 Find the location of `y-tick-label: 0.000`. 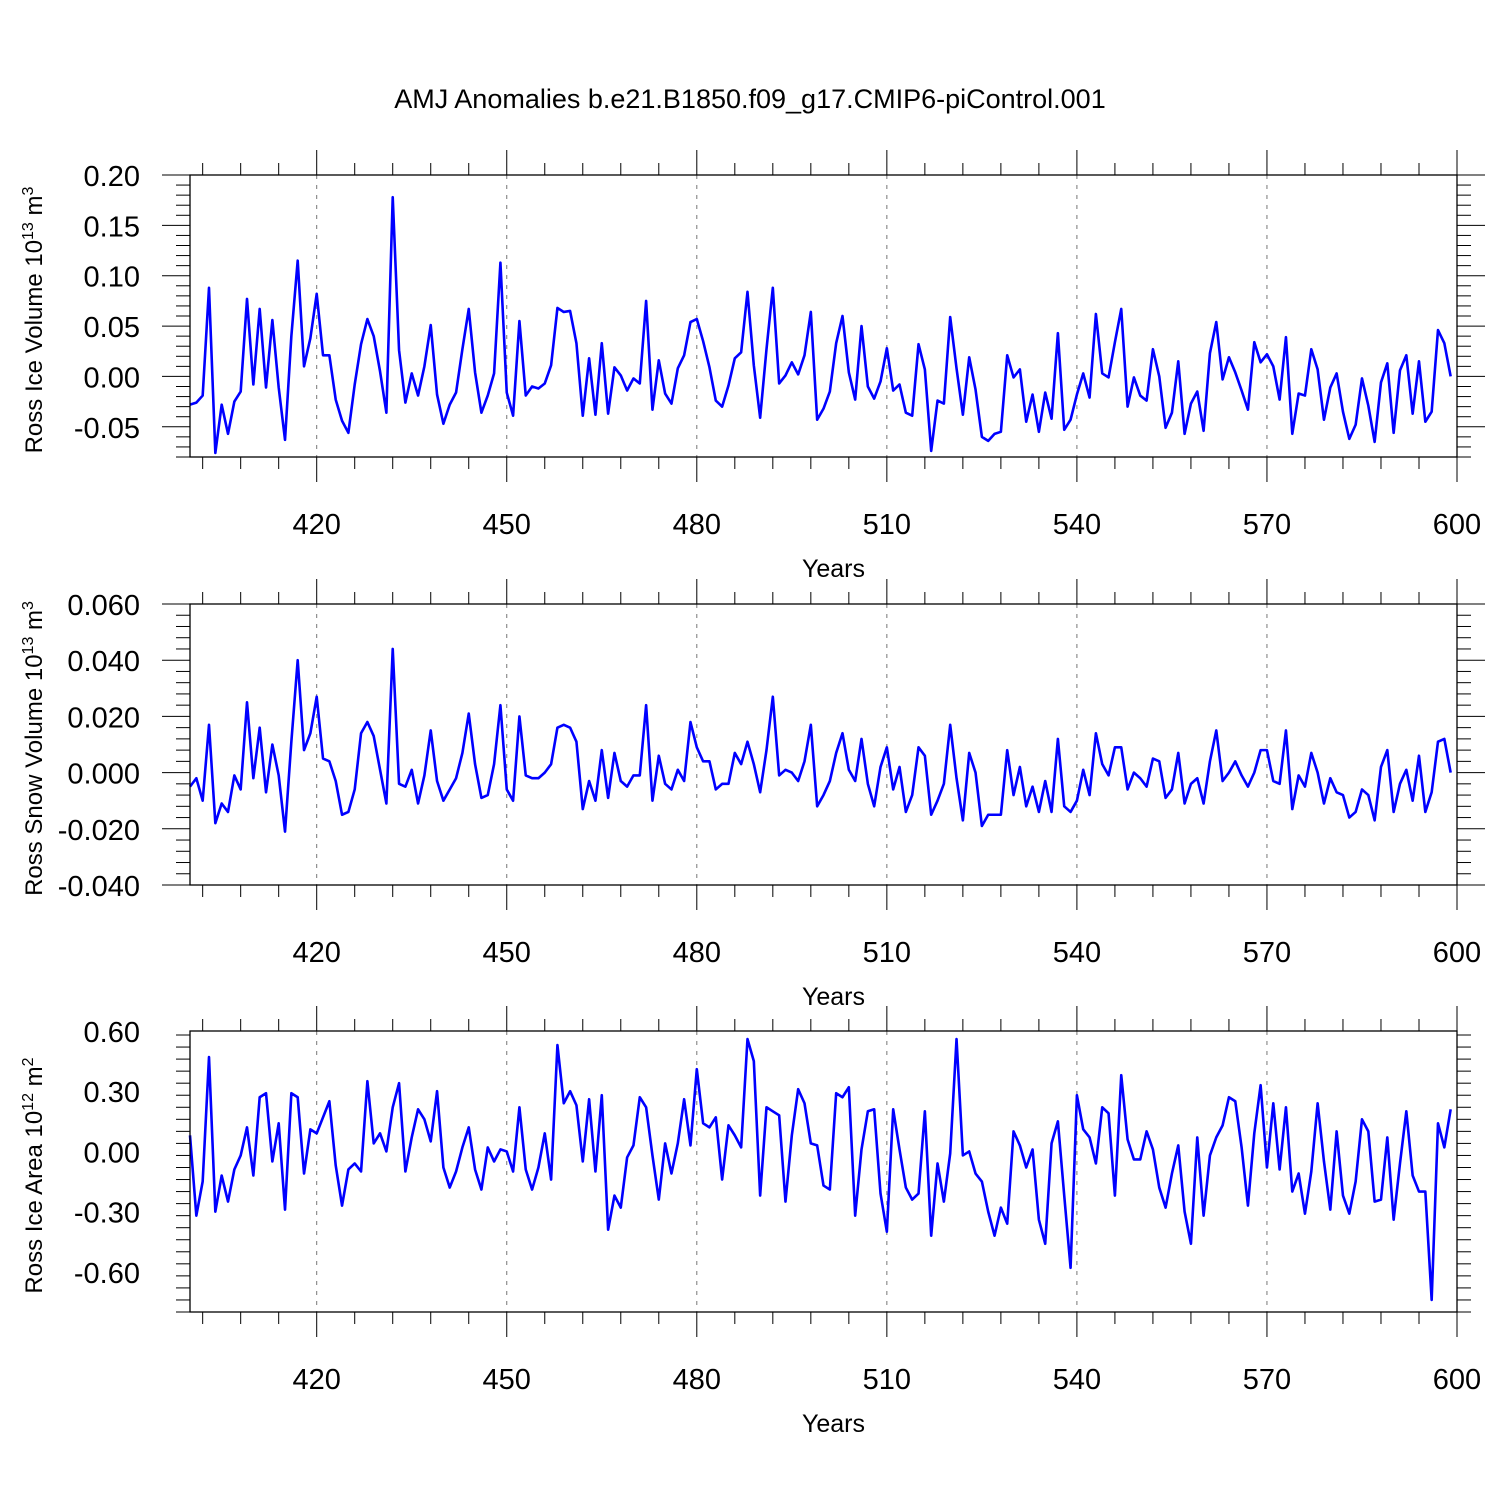

y-tick-label: 0.000 is located at coordinates (103, 775).